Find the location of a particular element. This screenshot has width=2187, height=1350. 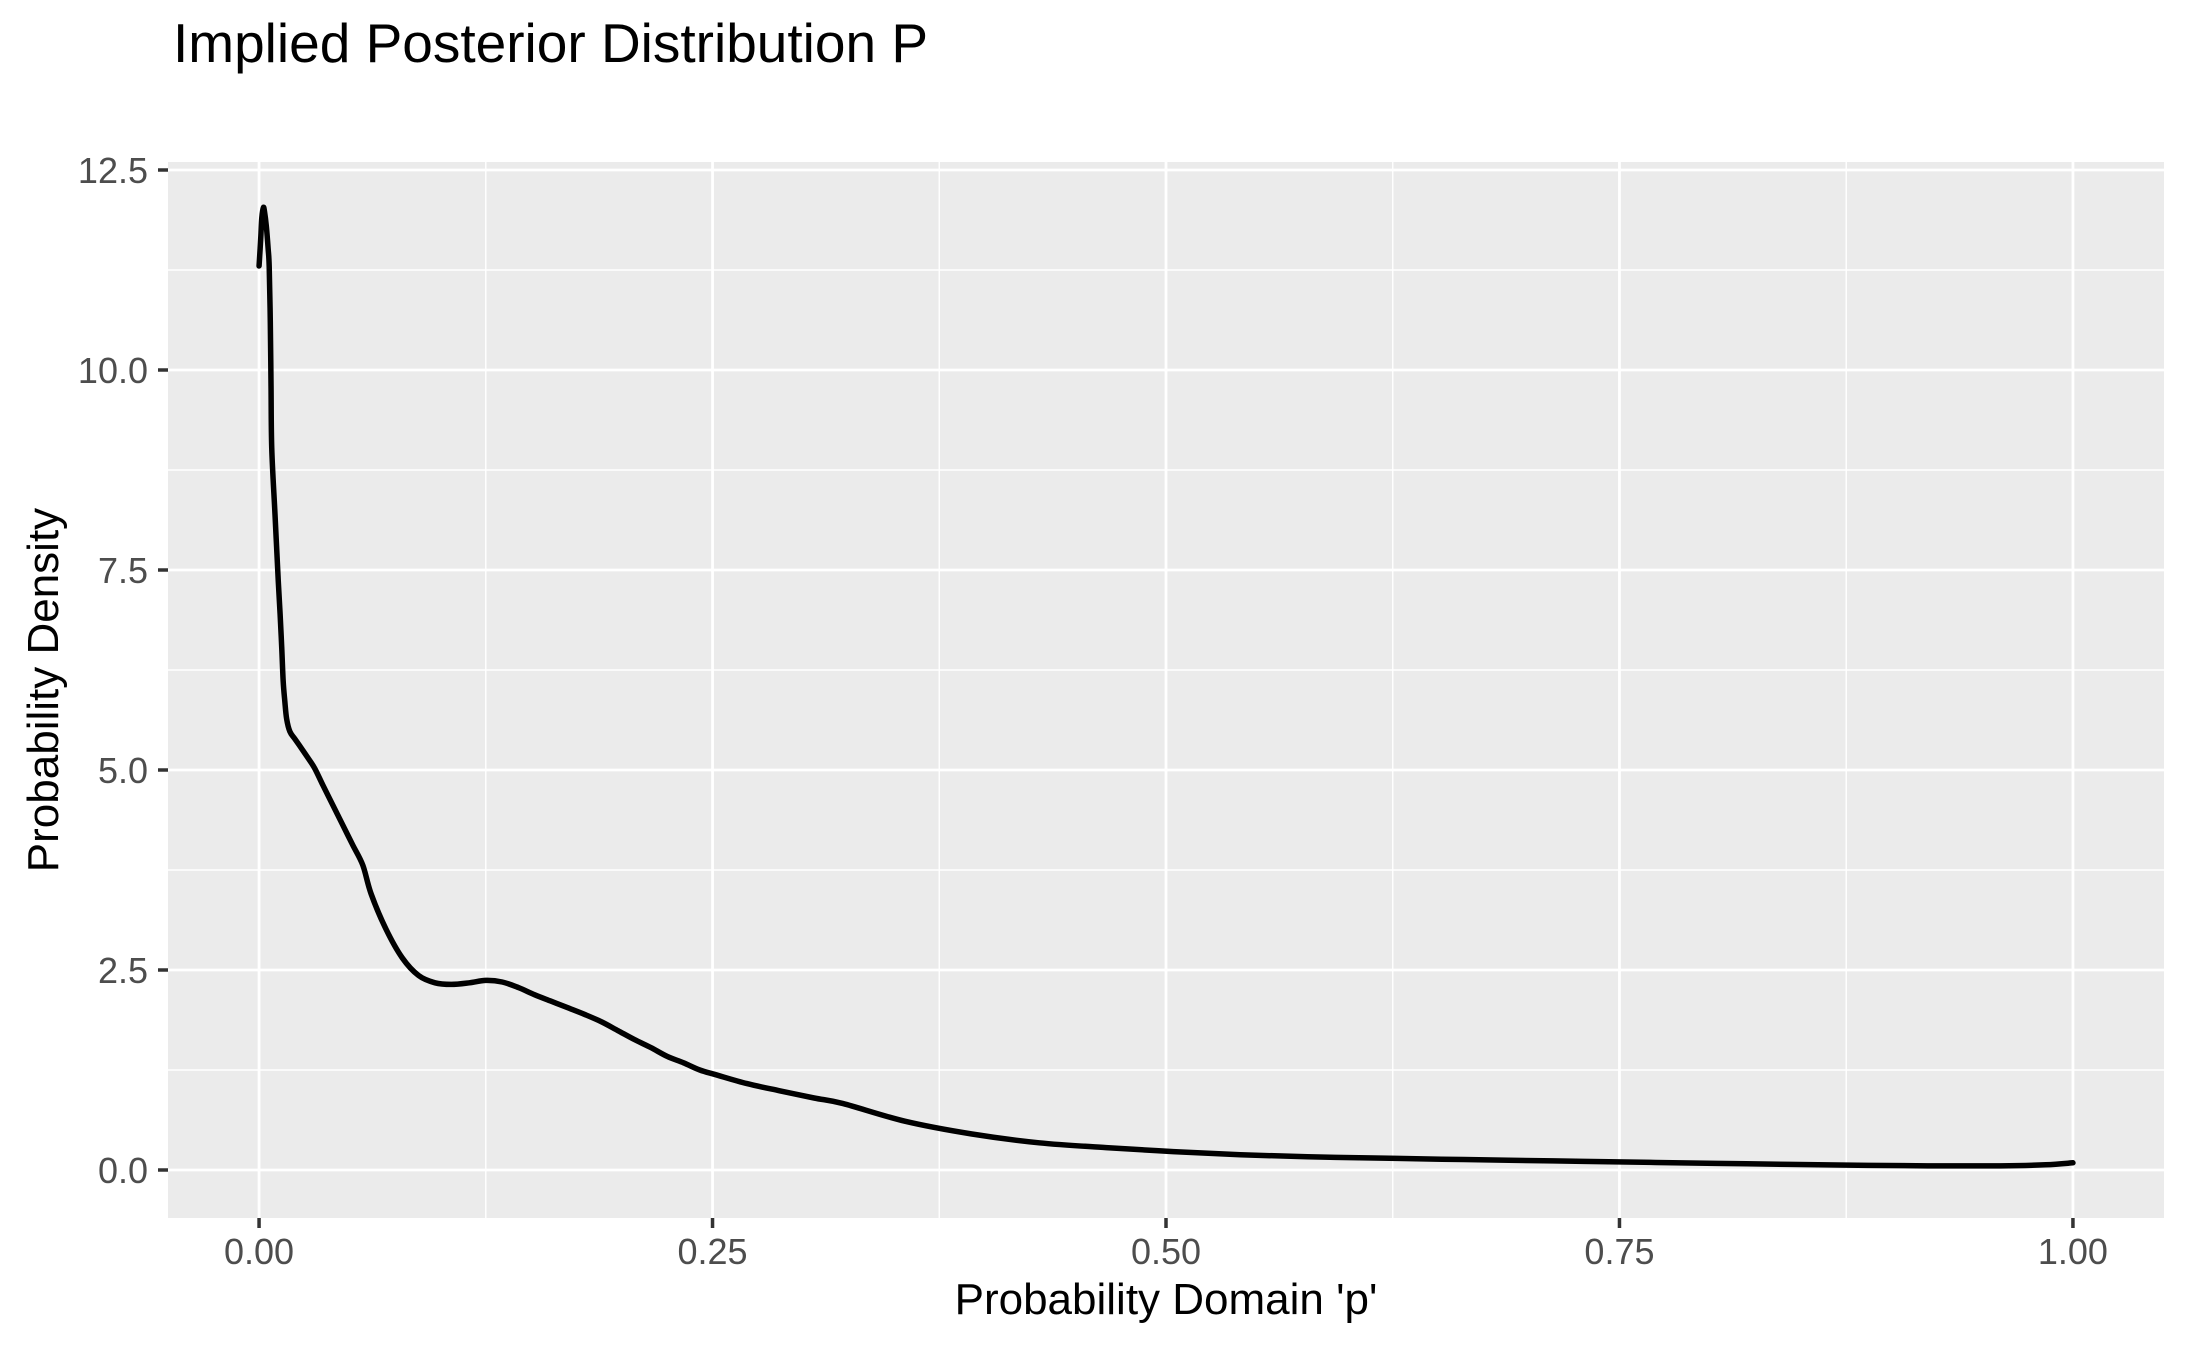

x-tick-label: 1.00 is located at coordinates (2073, 1251).